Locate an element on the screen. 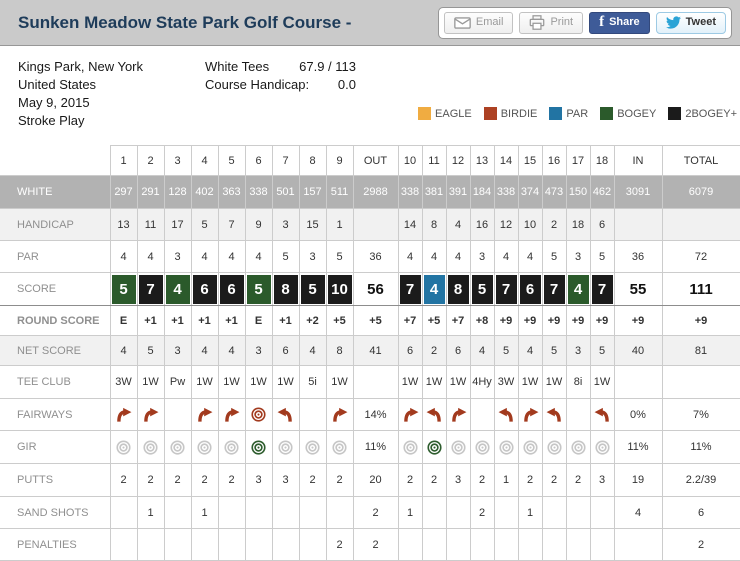  gir-in: 11% is located at coordinates (638, 447).